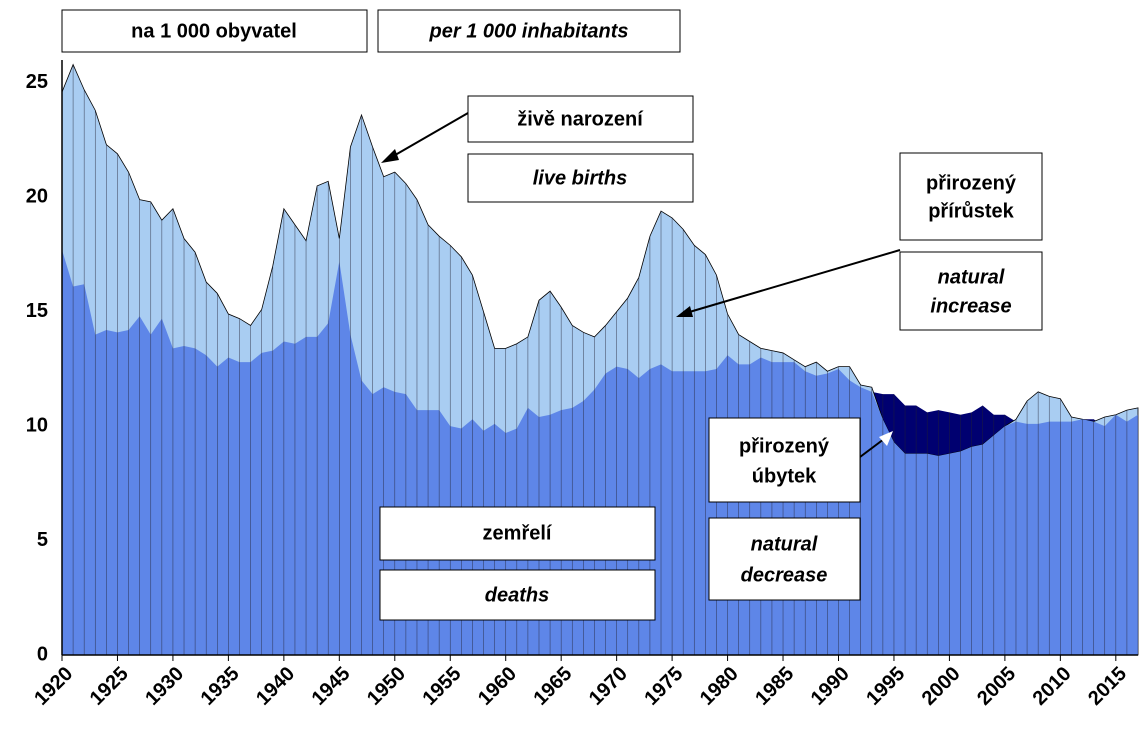 The height and width of the screenshot is (729, 1141). Describe the element at coordinates (885, 686) in the screenshot. I see `x-tick-label: 1995` at that location.